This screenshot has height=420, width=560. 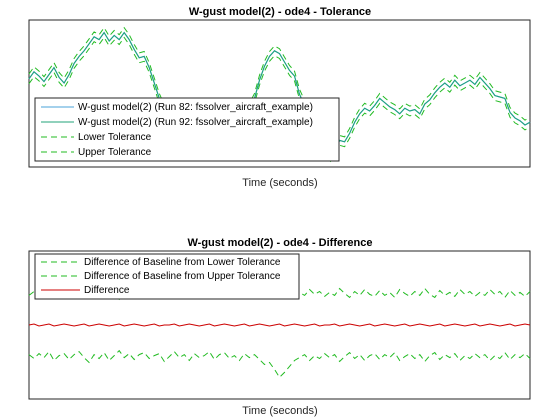 What do you see at coordinates (115, 137) in the screenshot?
I see `legend-label-lower-tolerance: Lower Tolerance` at bounding box center [115, 137].